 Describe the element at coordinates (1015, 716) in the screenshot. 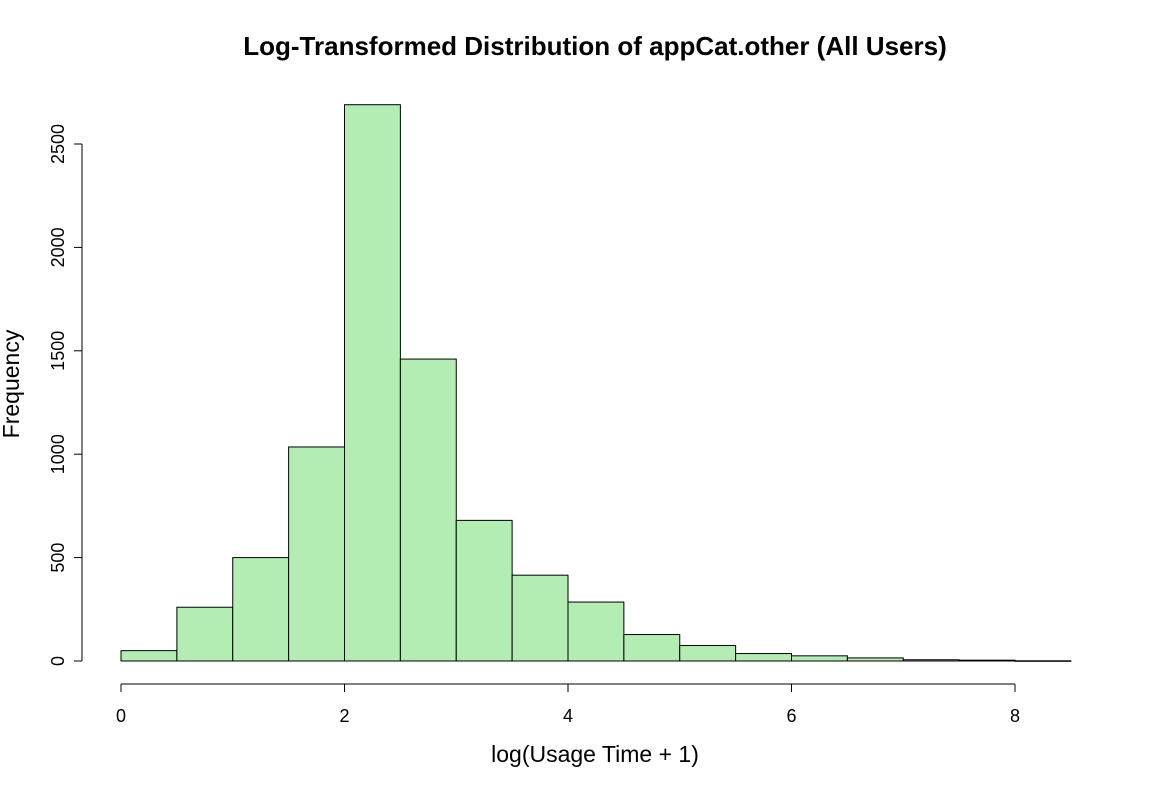

I see `x-tick-label-4: 8` at that location.